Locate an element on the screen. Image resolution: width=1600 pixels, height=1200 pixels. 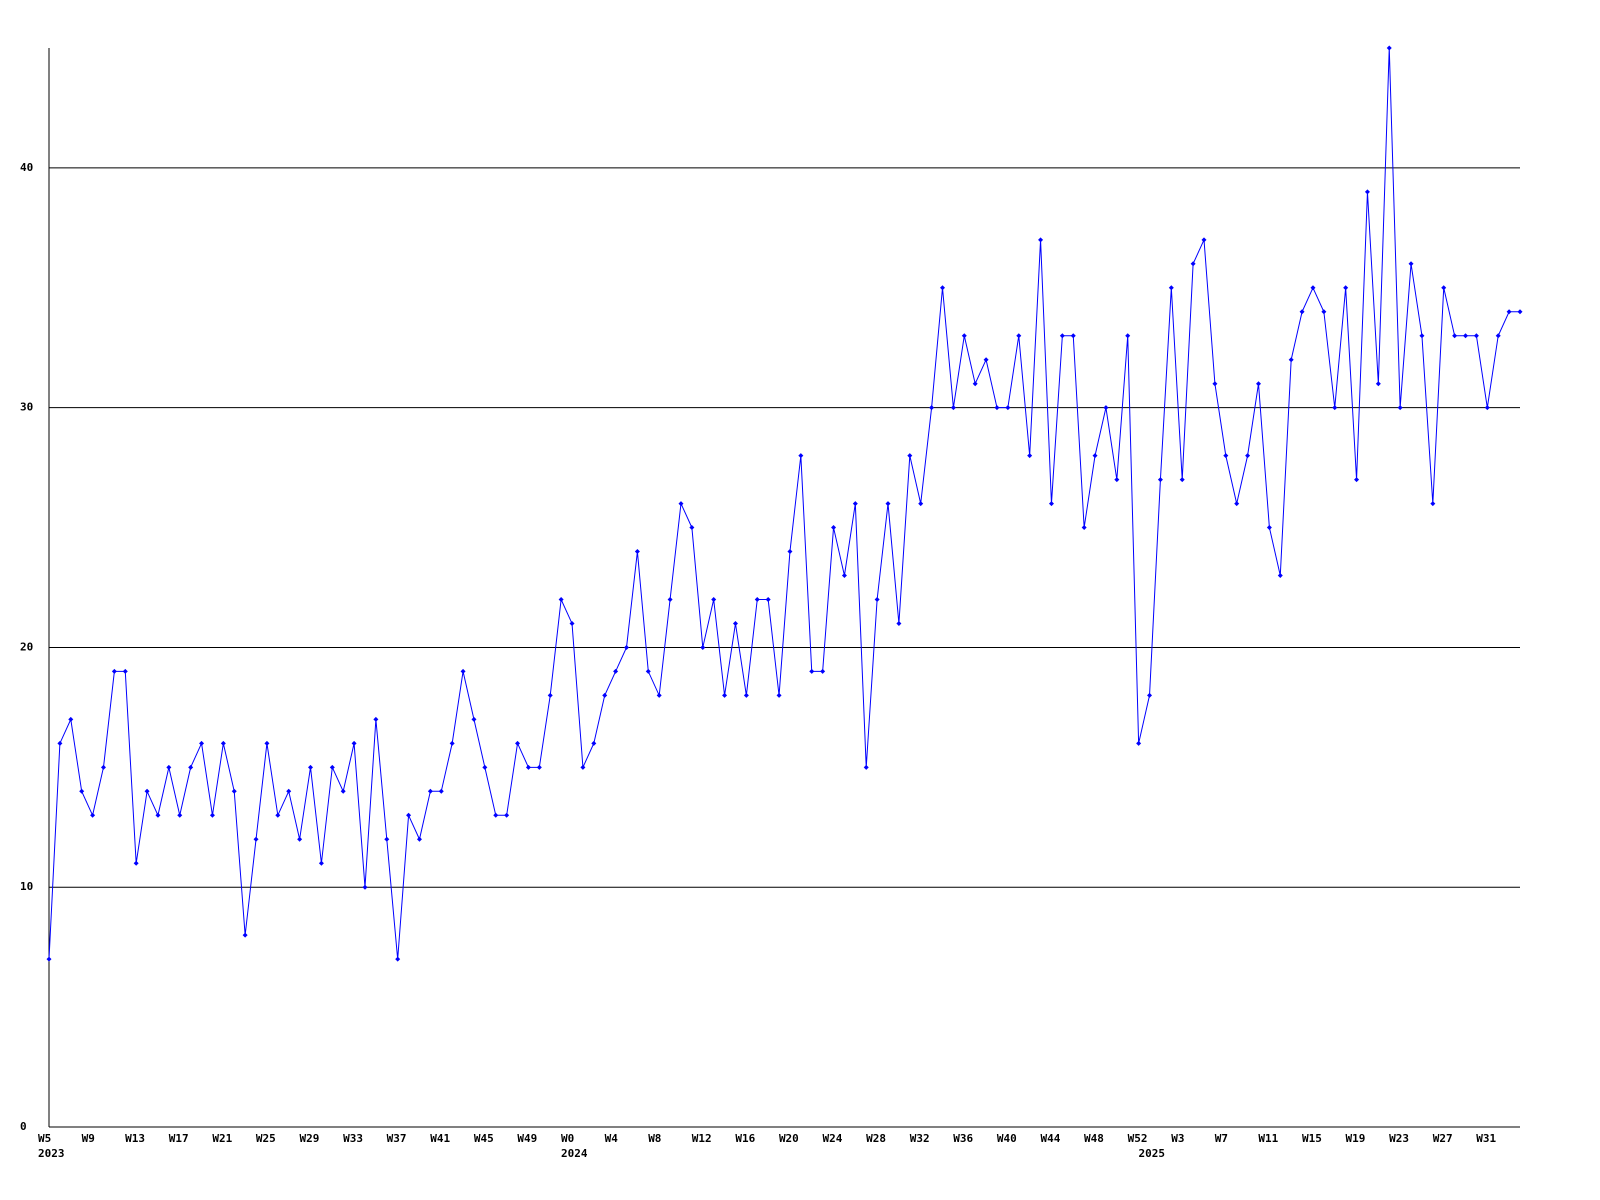
x-tick-label: W40 is located at coordinates (1007, 1138).